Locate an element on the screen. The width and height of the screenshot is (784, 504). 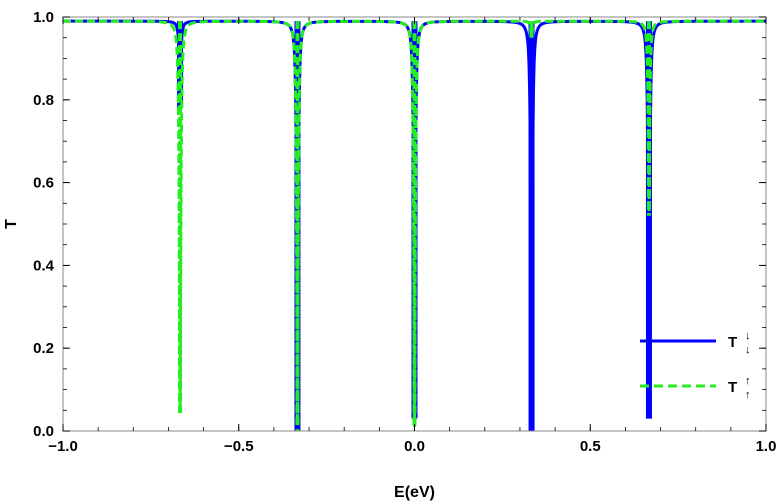
x-tick-label: 1.0 is located at coordinates (766, 446).